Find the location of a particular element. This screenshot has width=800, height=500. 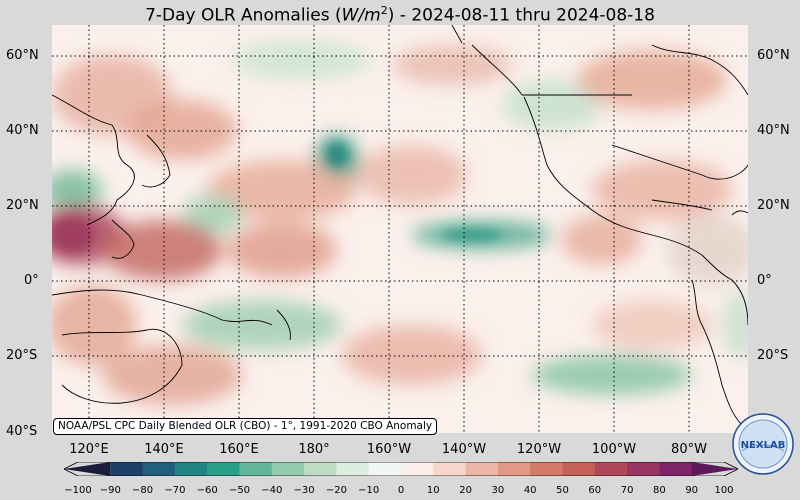

colorbar-tick-label: 0 is located at coordinates (401, 490).